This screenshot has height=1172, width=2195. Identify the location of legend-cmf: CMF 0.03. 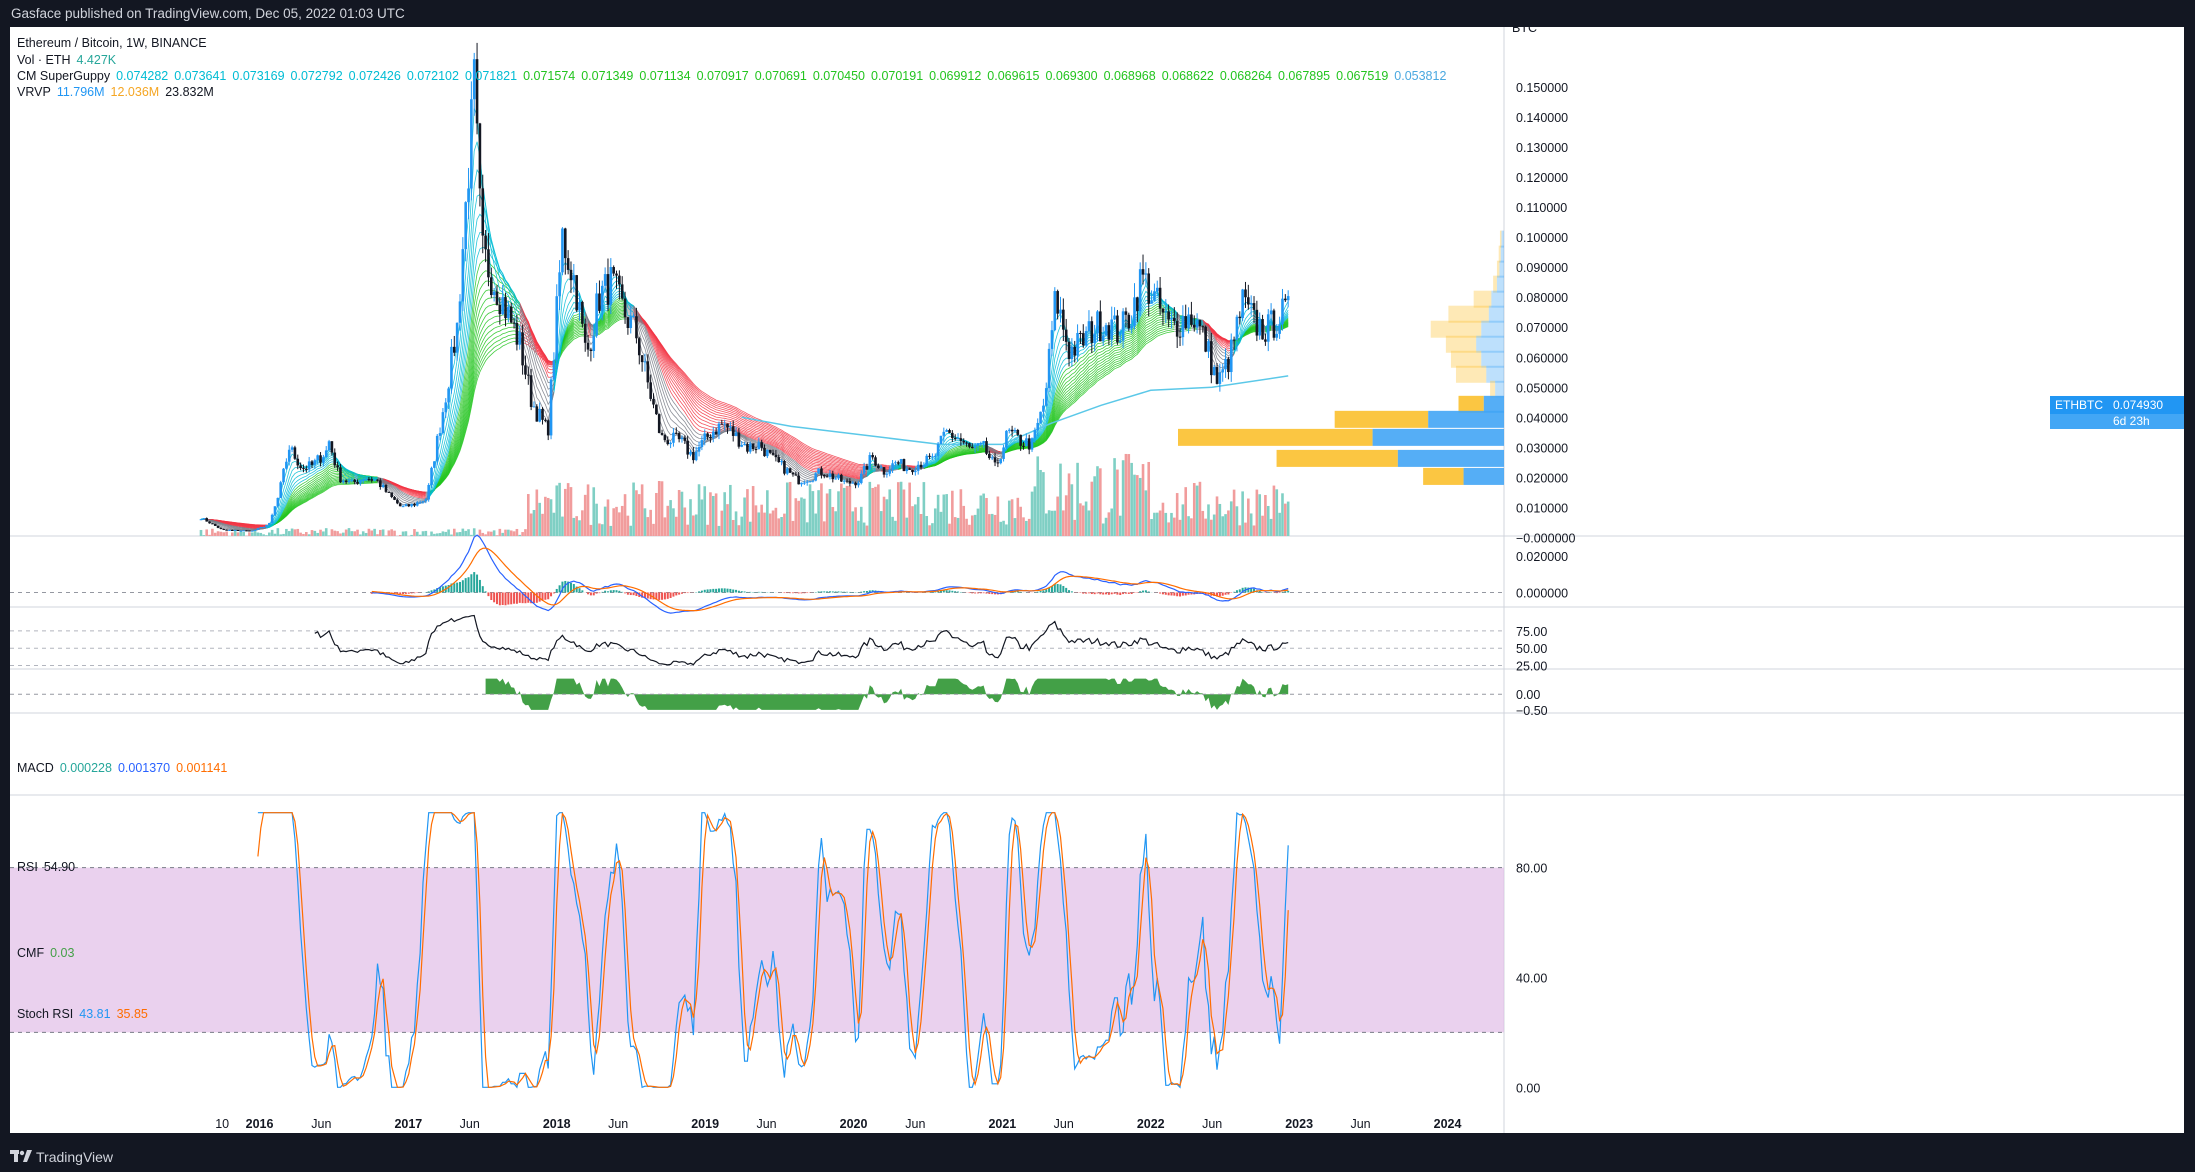
(48, 953).